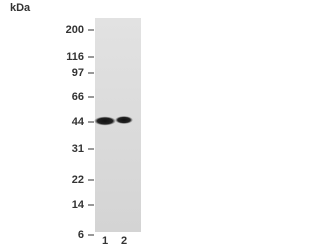  Describe the element at coordinates (78, 122) in the screenshot. I see `marker-label: 44` at that location.